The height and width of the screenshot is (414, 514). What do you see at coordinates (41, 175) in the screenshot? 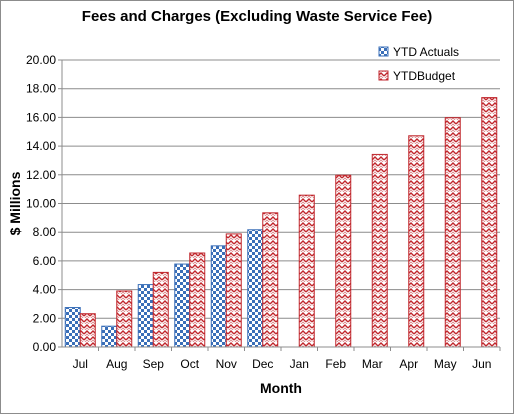
I see `y-tick-label: 12.00` at bounding box center [41, 175].